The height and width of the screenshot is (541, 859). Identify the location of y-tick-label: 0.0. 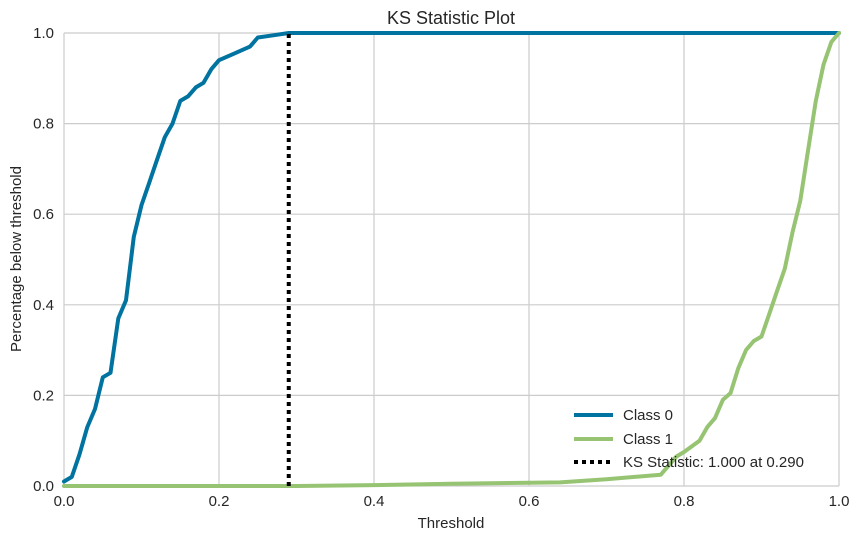
(43, 486).